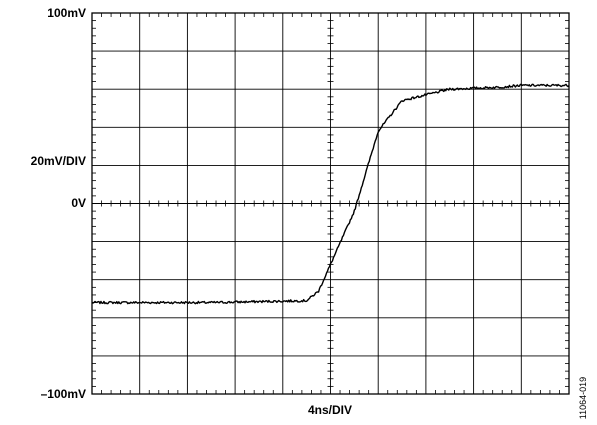  I want to click on figure-id: 11064-019, so click(583, 398).